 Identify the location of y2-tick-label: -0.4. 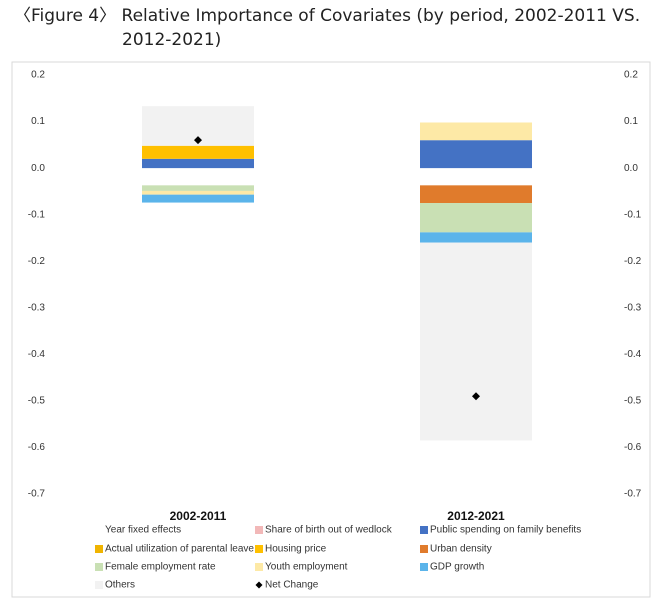
(633, 354).